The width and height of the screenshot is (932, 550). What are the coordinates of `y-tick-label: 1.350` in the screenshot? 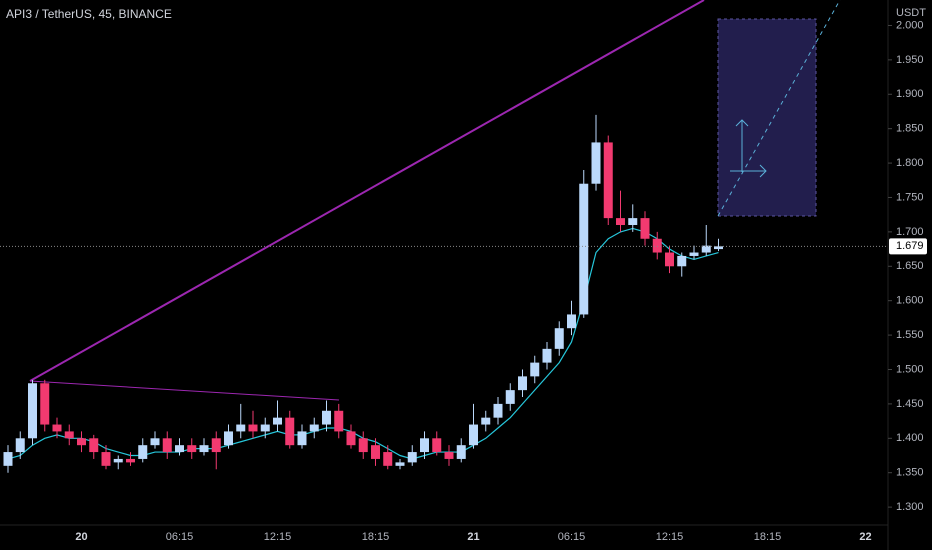 It's located at (910, 473).